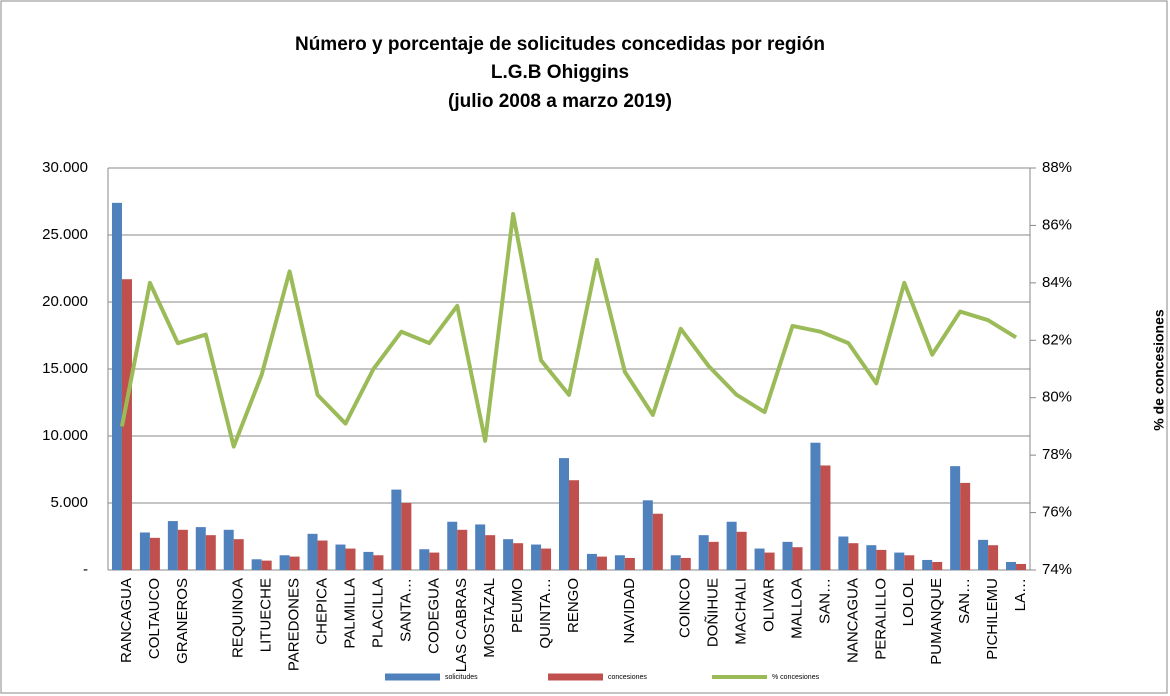  Describe the element at coordinates (1159, 370) in the screenshot. I see `y2-axis-title: % de concesiones` at that location.